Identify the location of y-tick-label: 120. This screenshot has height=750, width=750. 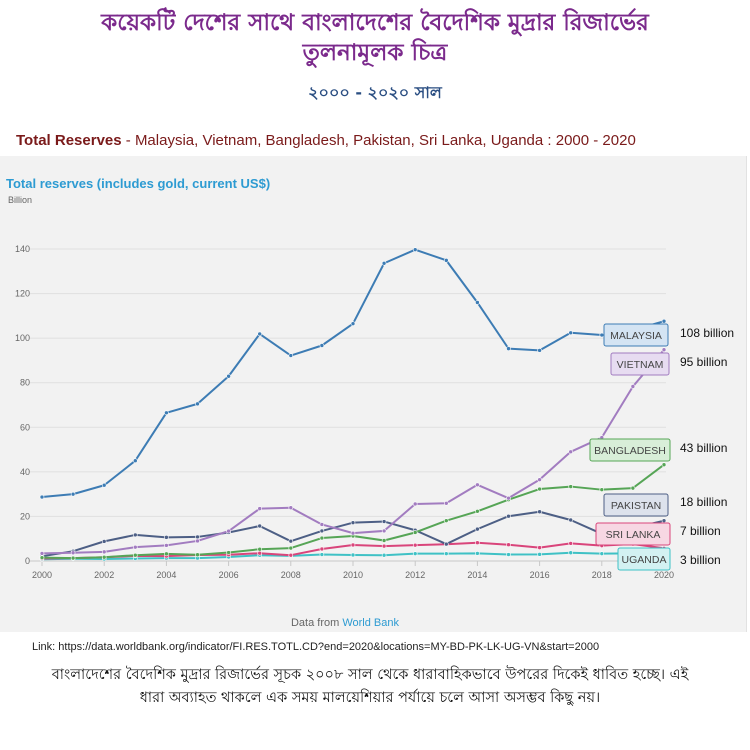
(22, 294).